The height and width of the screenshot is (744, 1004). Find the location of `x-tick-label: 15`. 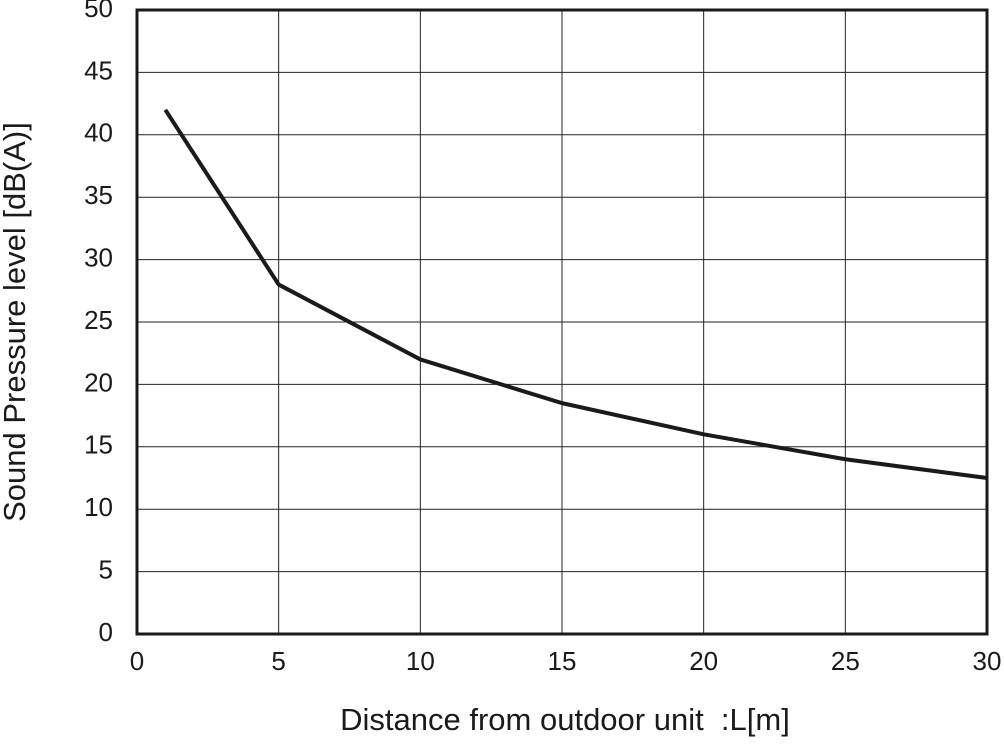

x-tick-label: 15 is located at coordinates (562, 661).